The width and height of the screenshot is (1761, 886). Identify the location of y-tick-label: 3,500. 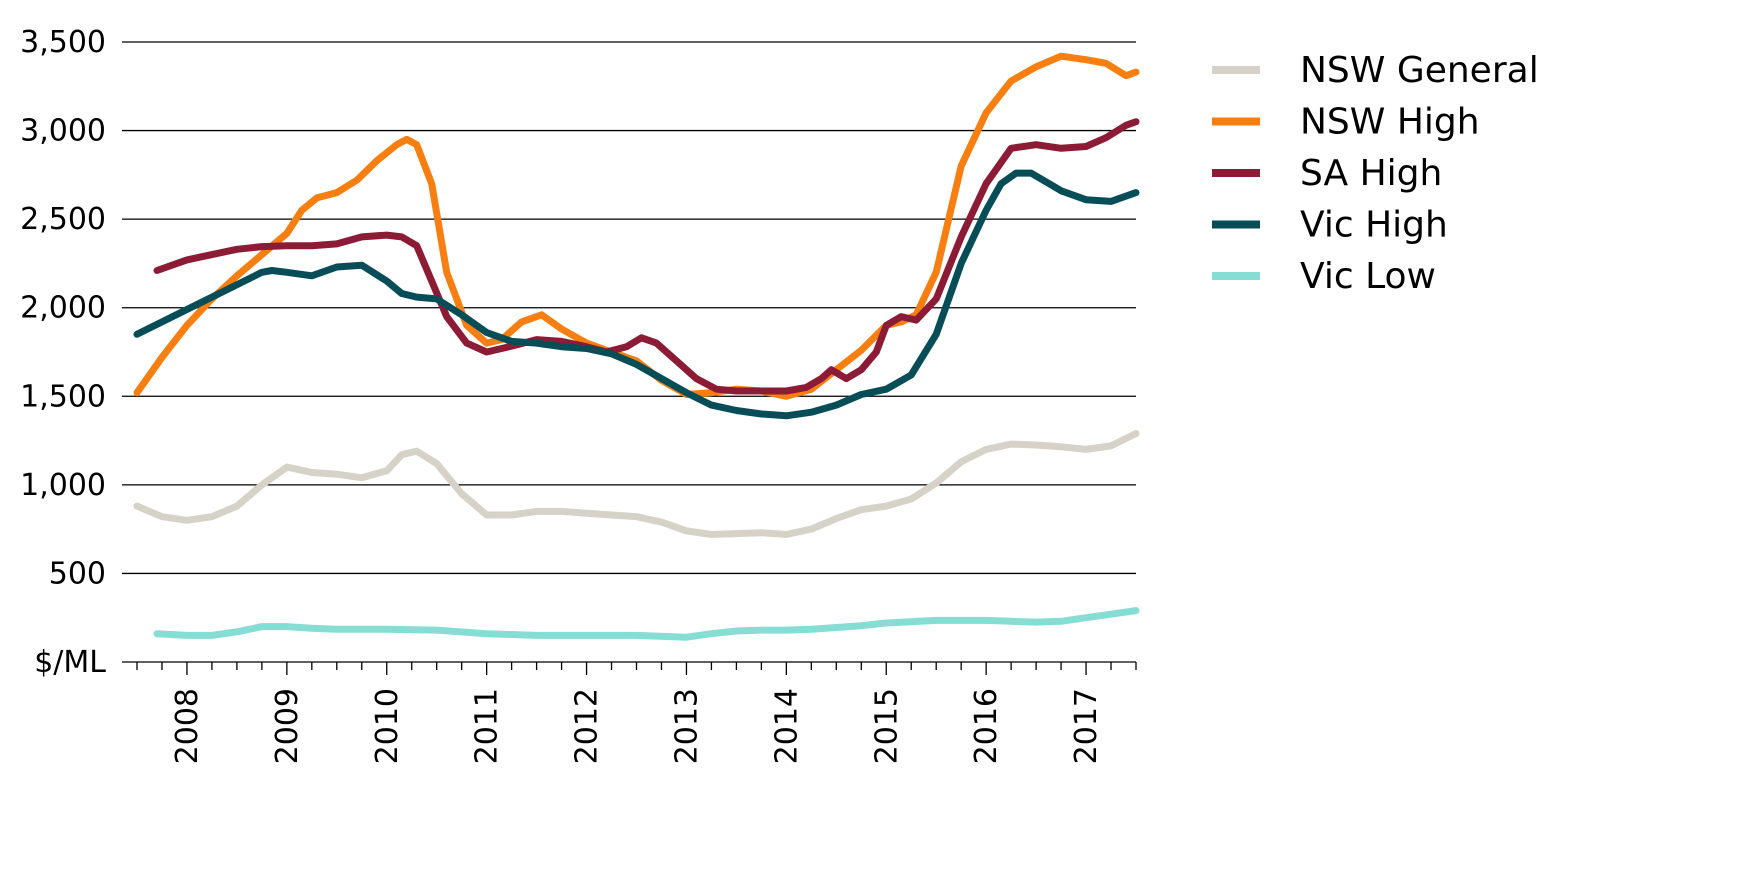
(63, 42).